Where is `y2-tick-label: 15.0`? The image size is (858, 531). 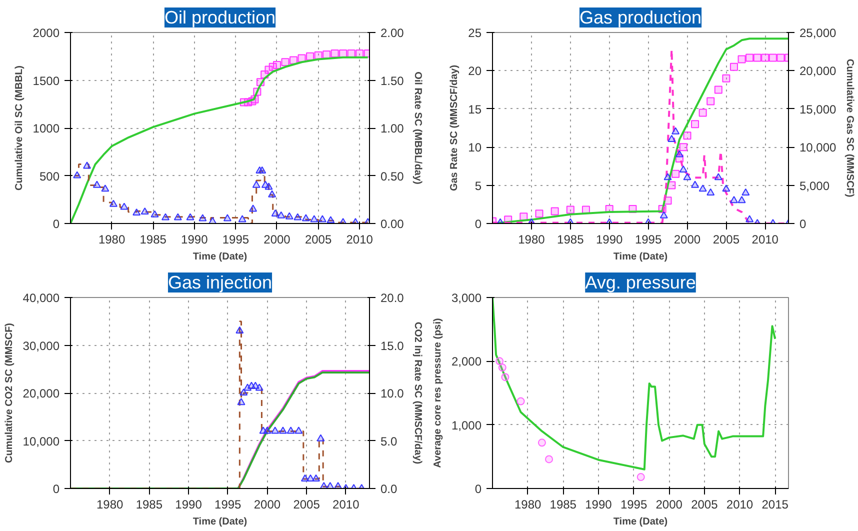 y2-tick-label: 15.0 is located at coordinates (392, 345).